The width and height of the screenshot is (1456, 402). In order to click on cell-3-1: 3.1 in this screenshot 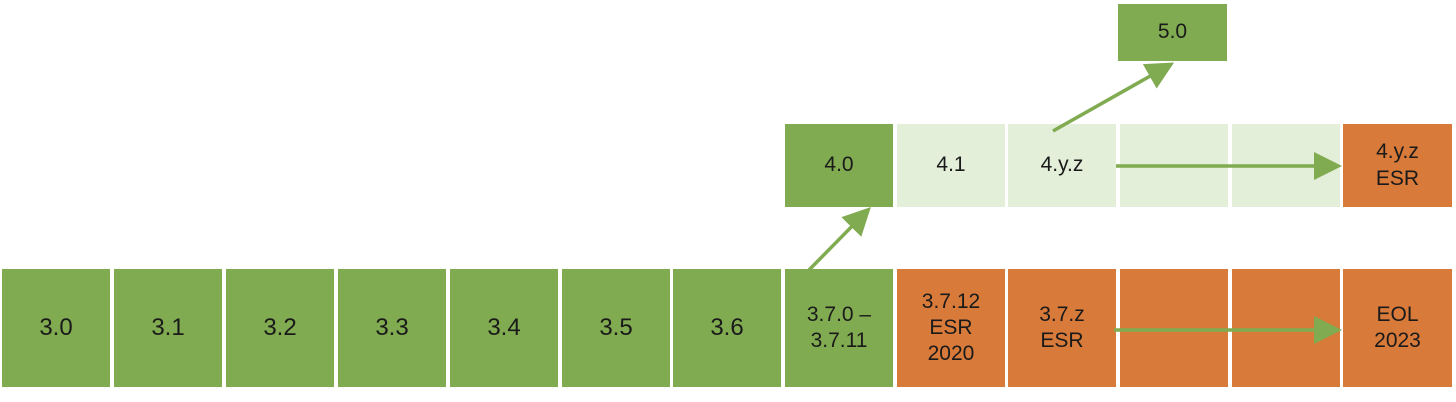, I will do `click(169, 328)`.